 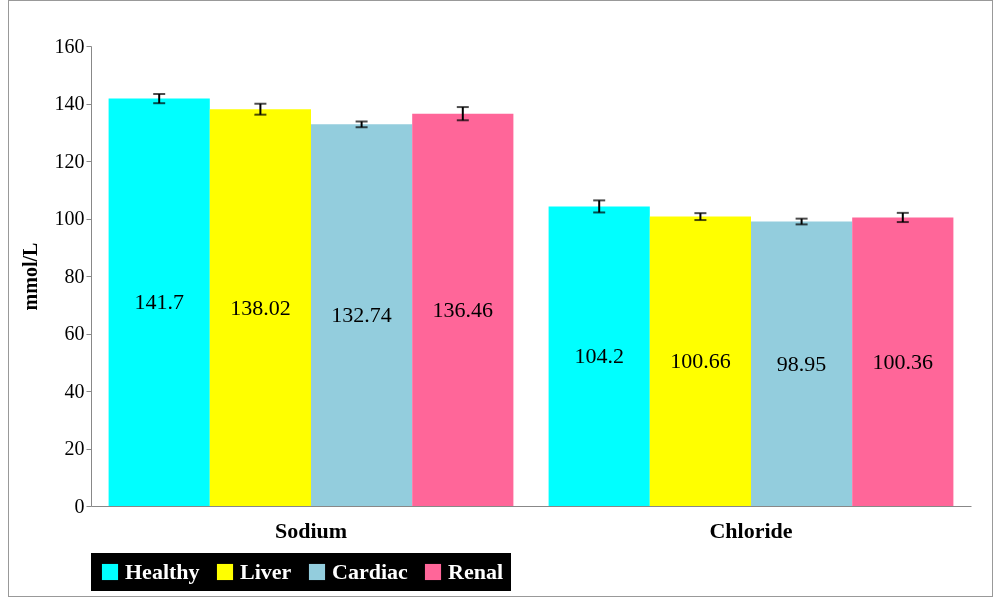 I want to click on y-tick-label: 120, so click(x=69, y=160).